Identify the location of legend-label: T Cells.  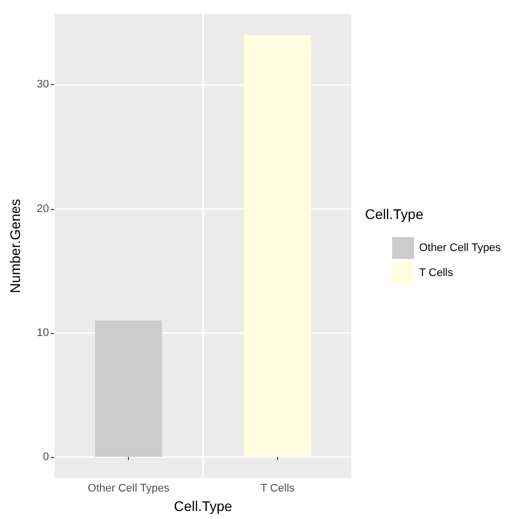
(436, 273).